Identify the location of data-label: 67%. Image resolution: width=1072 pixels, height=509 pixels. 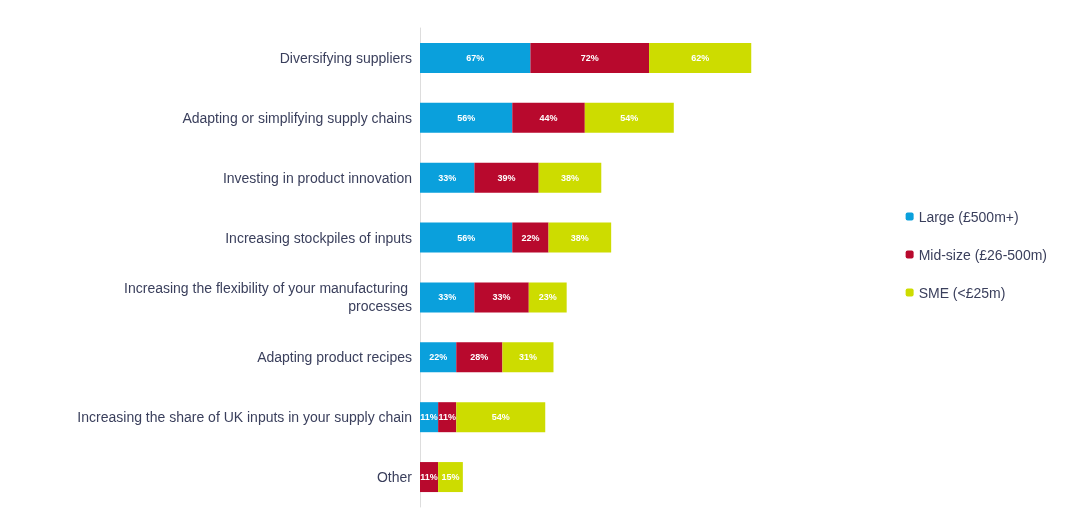
(475, 57).